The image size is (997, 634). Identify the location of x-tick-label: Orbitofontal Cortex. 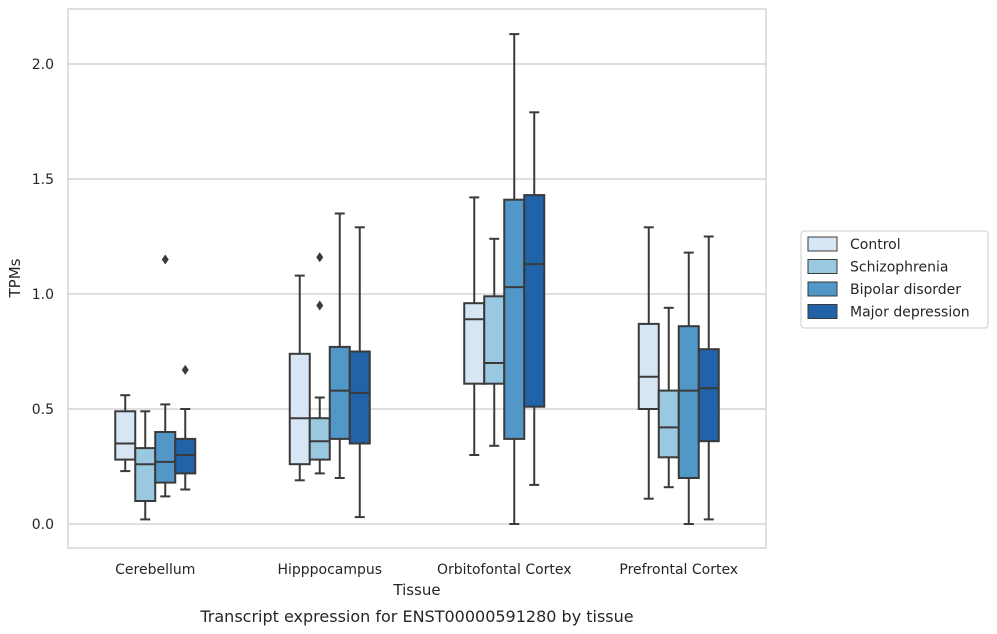
(504, 570).